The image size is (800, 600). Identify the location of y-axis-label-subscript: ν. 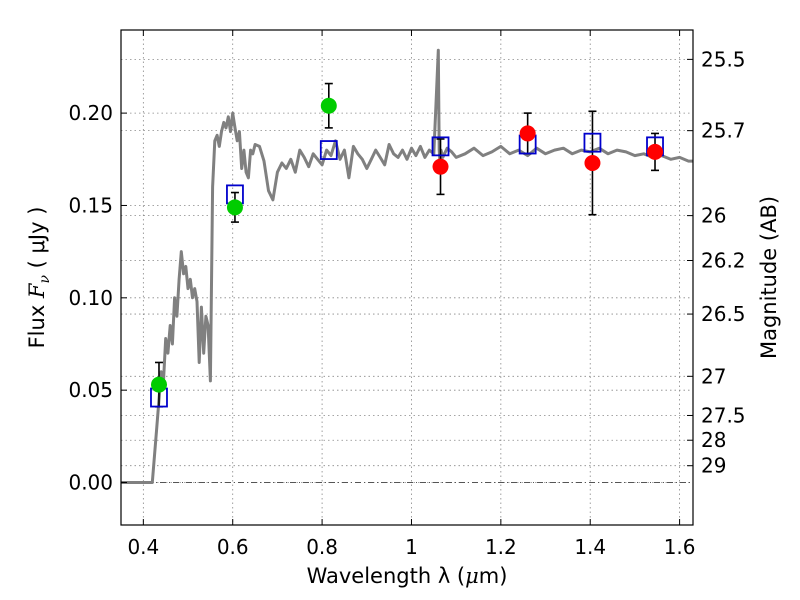
(45, 279).